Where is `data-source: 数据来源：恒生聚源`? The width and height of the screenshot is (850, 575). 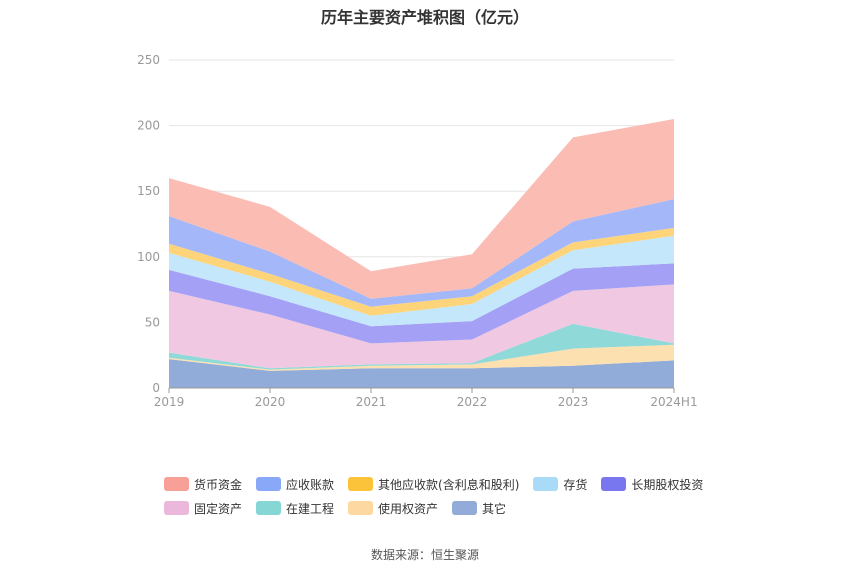
data-source: 数据来源：恒生聚源 is located at coordinates (424, 555).